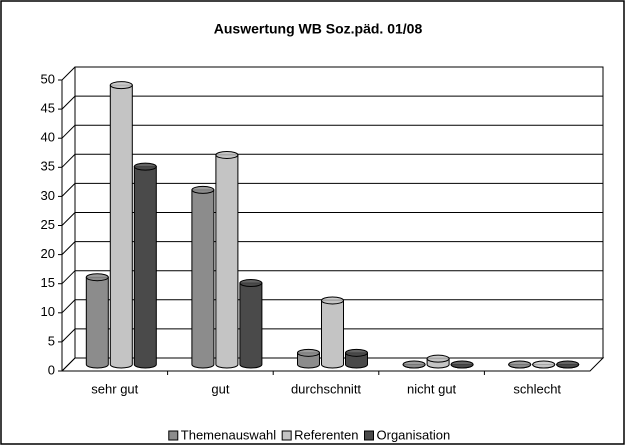 The width and height of the screenshot is (625, 445). I want to click on chart-title: Auswertung WB Soz.päd. 01/08, so click(318, 29).